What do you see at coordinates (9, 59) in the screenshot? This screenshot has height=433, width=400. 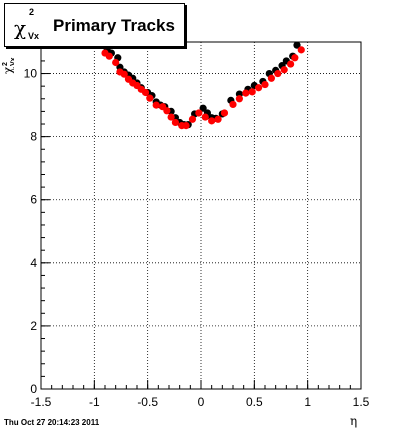 I see `y-axis-label: χ 2 Vx` at bounding box center [9, 59].